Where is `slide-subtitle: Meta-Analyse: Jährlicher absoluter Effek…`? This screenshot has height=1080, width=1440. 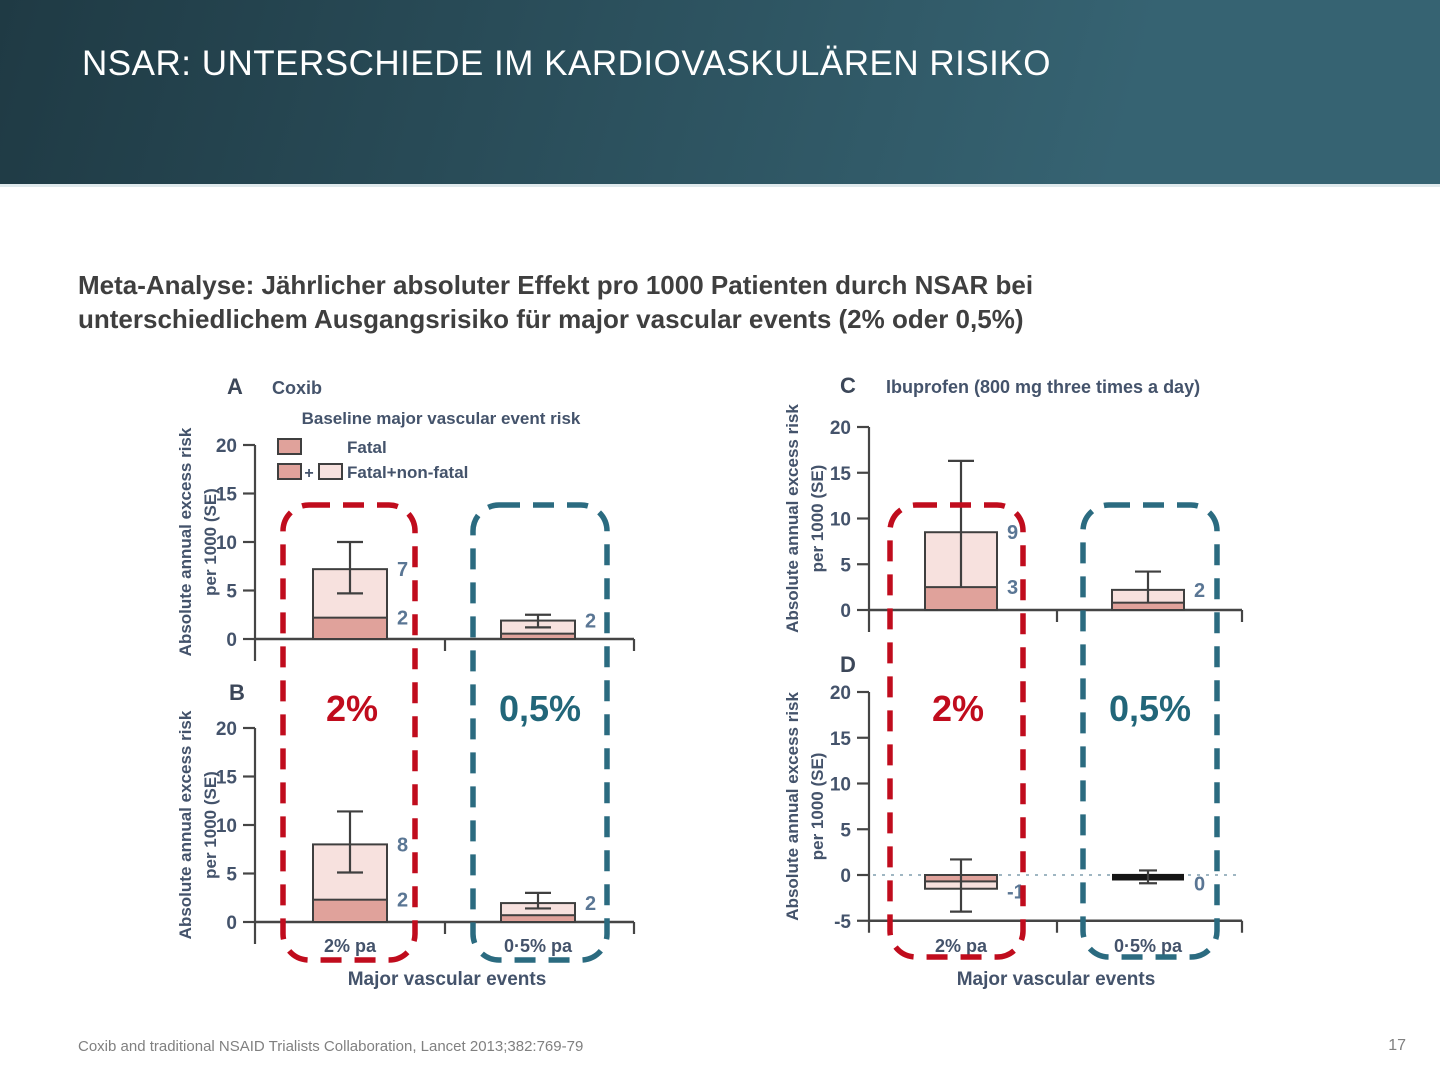
slide-subtitle: Meta-Analyse: Jährlicher absoluter Effek… is located at coordinates (555, 302).